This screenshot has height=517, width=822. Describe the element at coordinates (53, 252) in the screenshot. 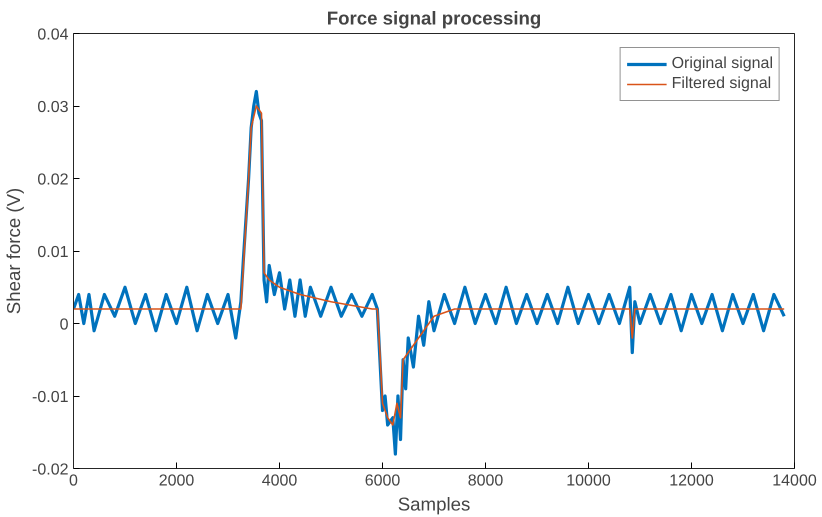

I see `y-tick-label: 0.01` at that location.